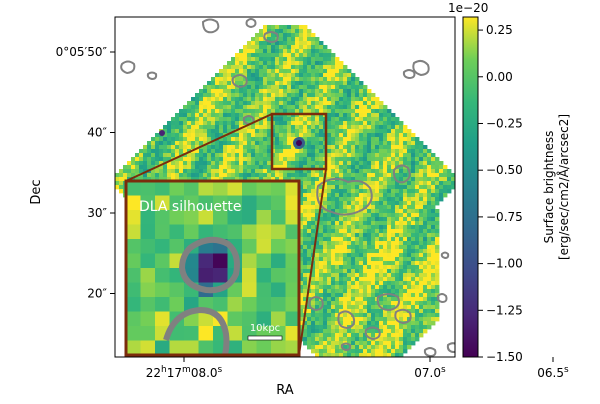 The image size is (600, 404). I want to click on x-tick-label: 22h17m08.0s, so click(184, 372).